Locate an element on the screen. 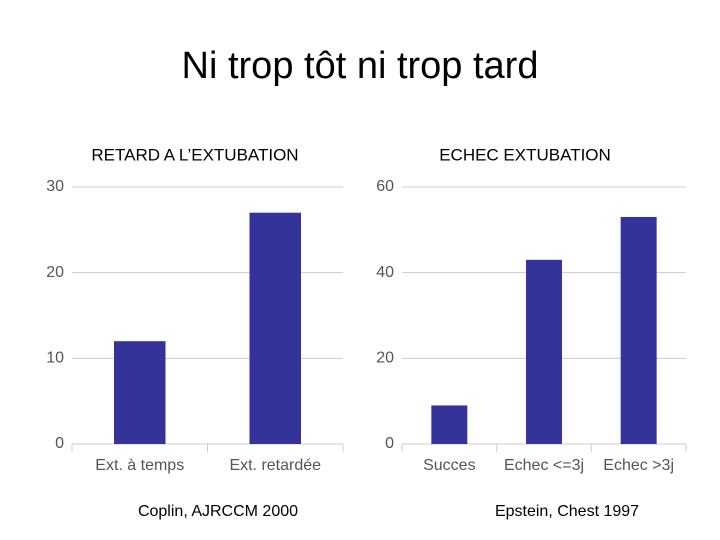 The image size is (720, 540). y-tick-label: 10 is located at coordinates (55, 358).